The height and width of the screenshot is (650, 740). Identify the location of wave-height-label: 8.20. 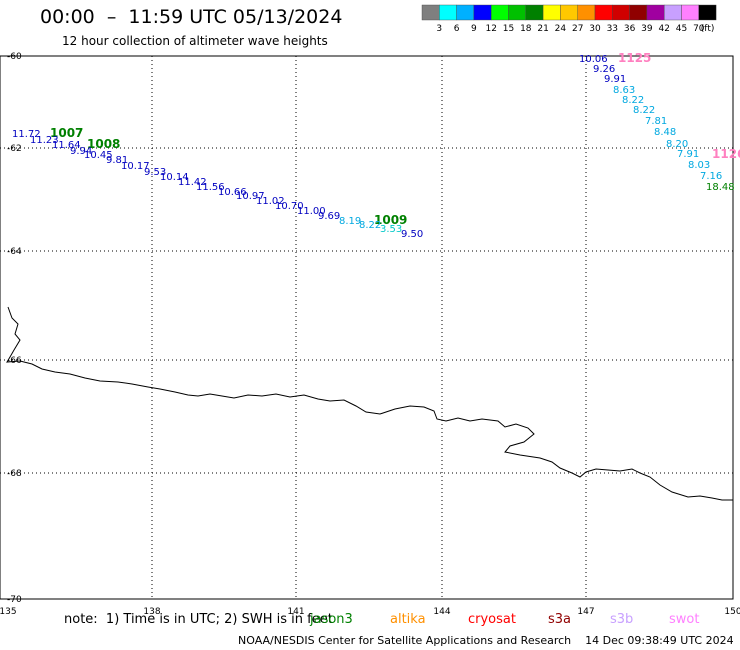
(677, 144).